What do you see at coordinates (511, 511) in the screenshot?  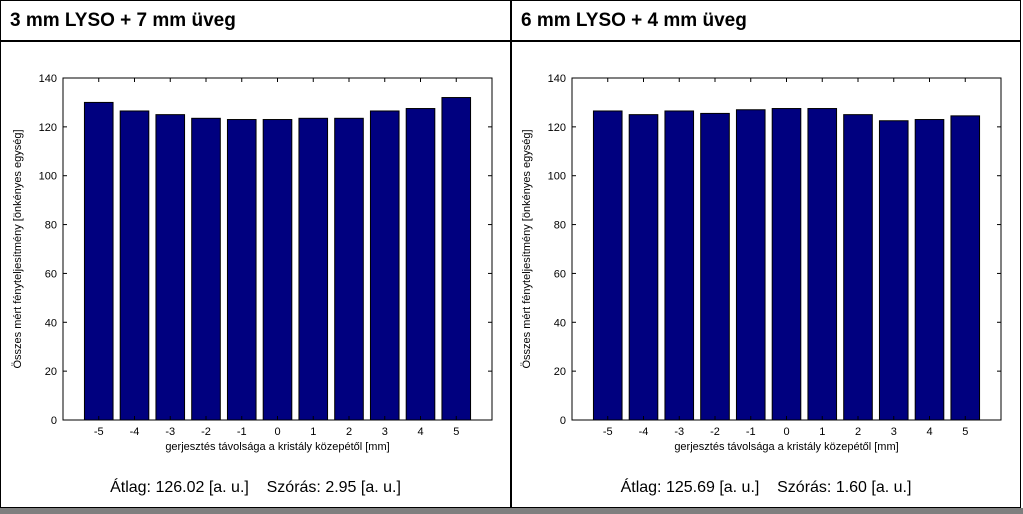 I see `bottom-bar` at bounding box center [511, 511].